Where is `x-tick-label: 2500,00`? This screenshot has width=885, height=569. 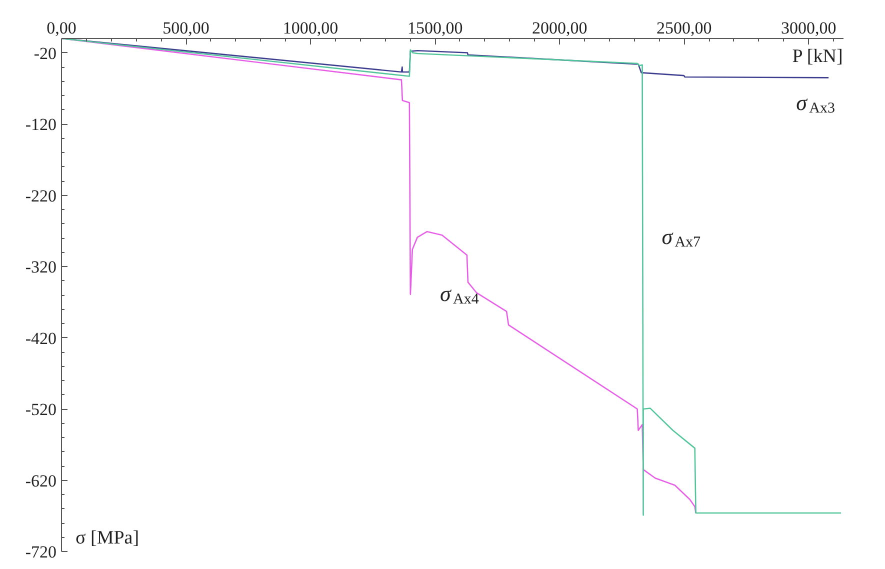
x-tick-label: 2500,00 is located at coordinates (684, 28).